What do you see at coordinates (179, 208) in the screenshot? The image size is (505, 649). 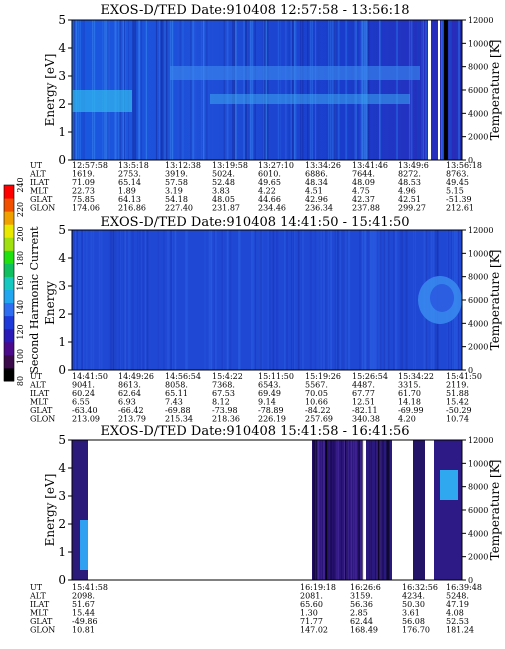 I see `ephemeris-cell: 227.40` at bounding box center [179, 208].